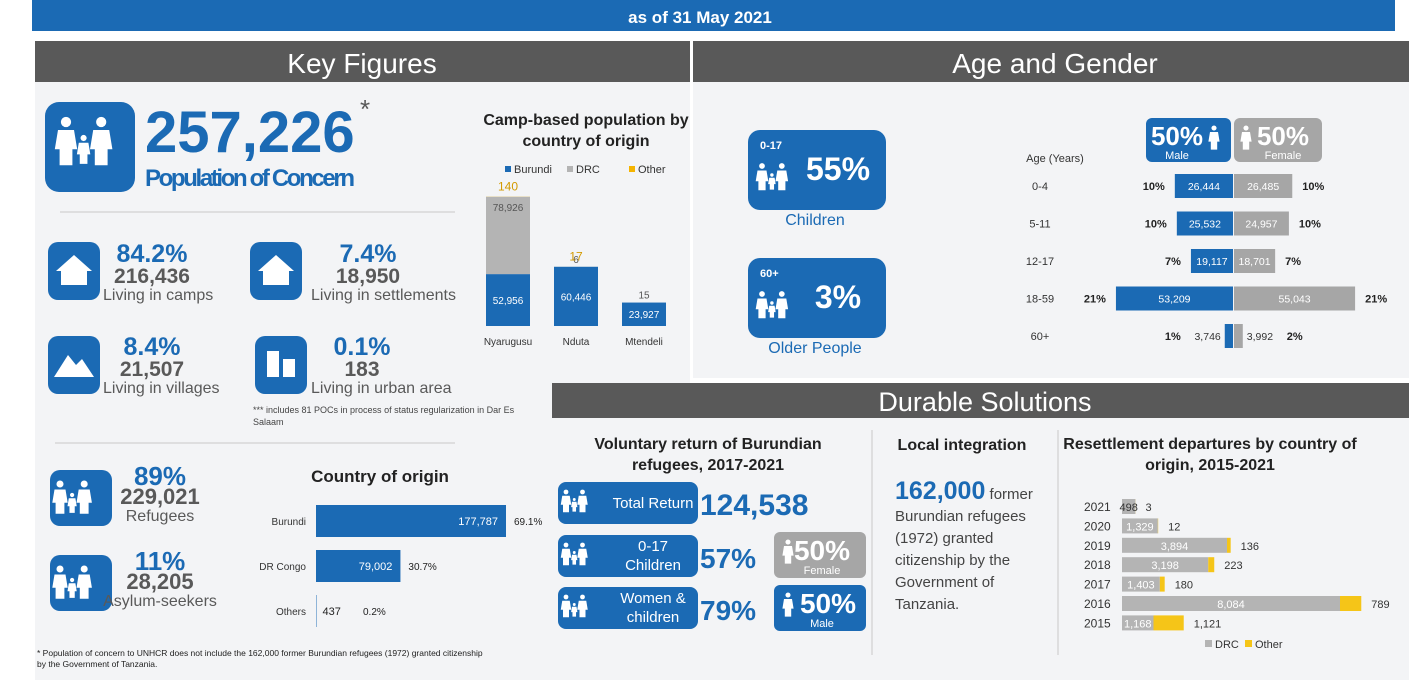 The image size is (1409, 682). What do you see at coordinates (1295, 337) in the screenshot?
I see `percent-label: 2%` at bounding box center [1295, 337].